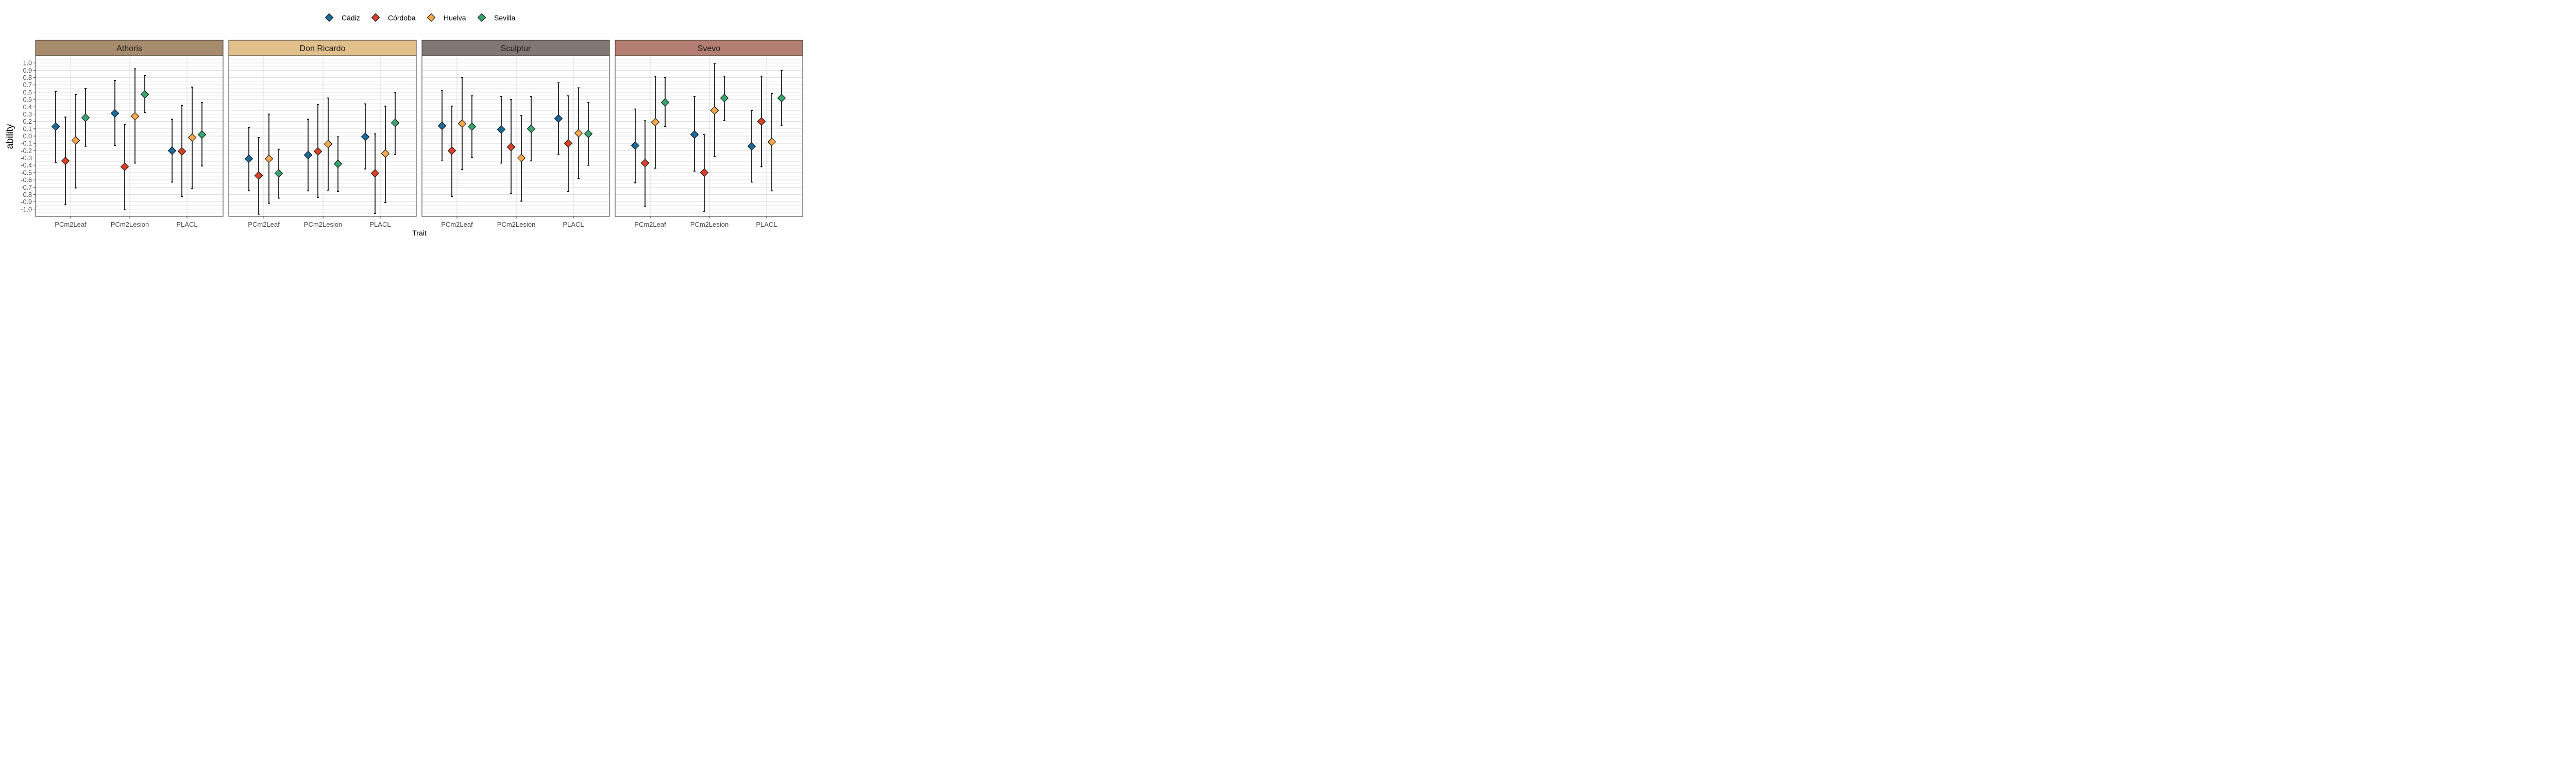 The height and width of the screenshot is (773, 2576). What do you see at coordinates (26, 151) in the screenshot?
I see `y-tick-label: -0.2` at bounding box center [26, 151].